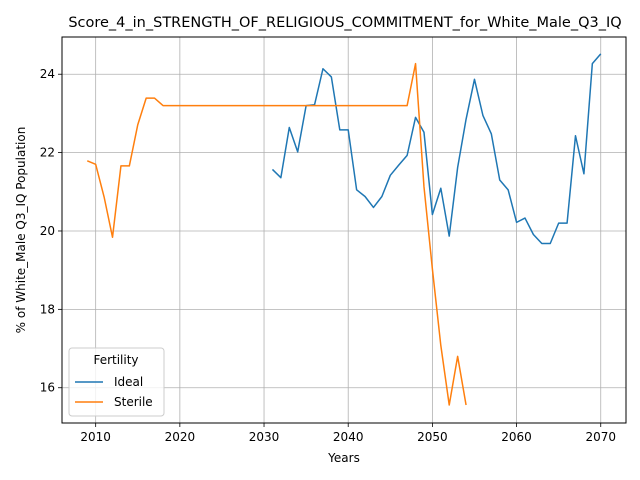 Image resolution: width=640 pixels, height=480 pixels. What do you see at coordinates (180, 437) in the screenshot?
I see `x-tick-label: 2020` at bounding box center [180, 437].